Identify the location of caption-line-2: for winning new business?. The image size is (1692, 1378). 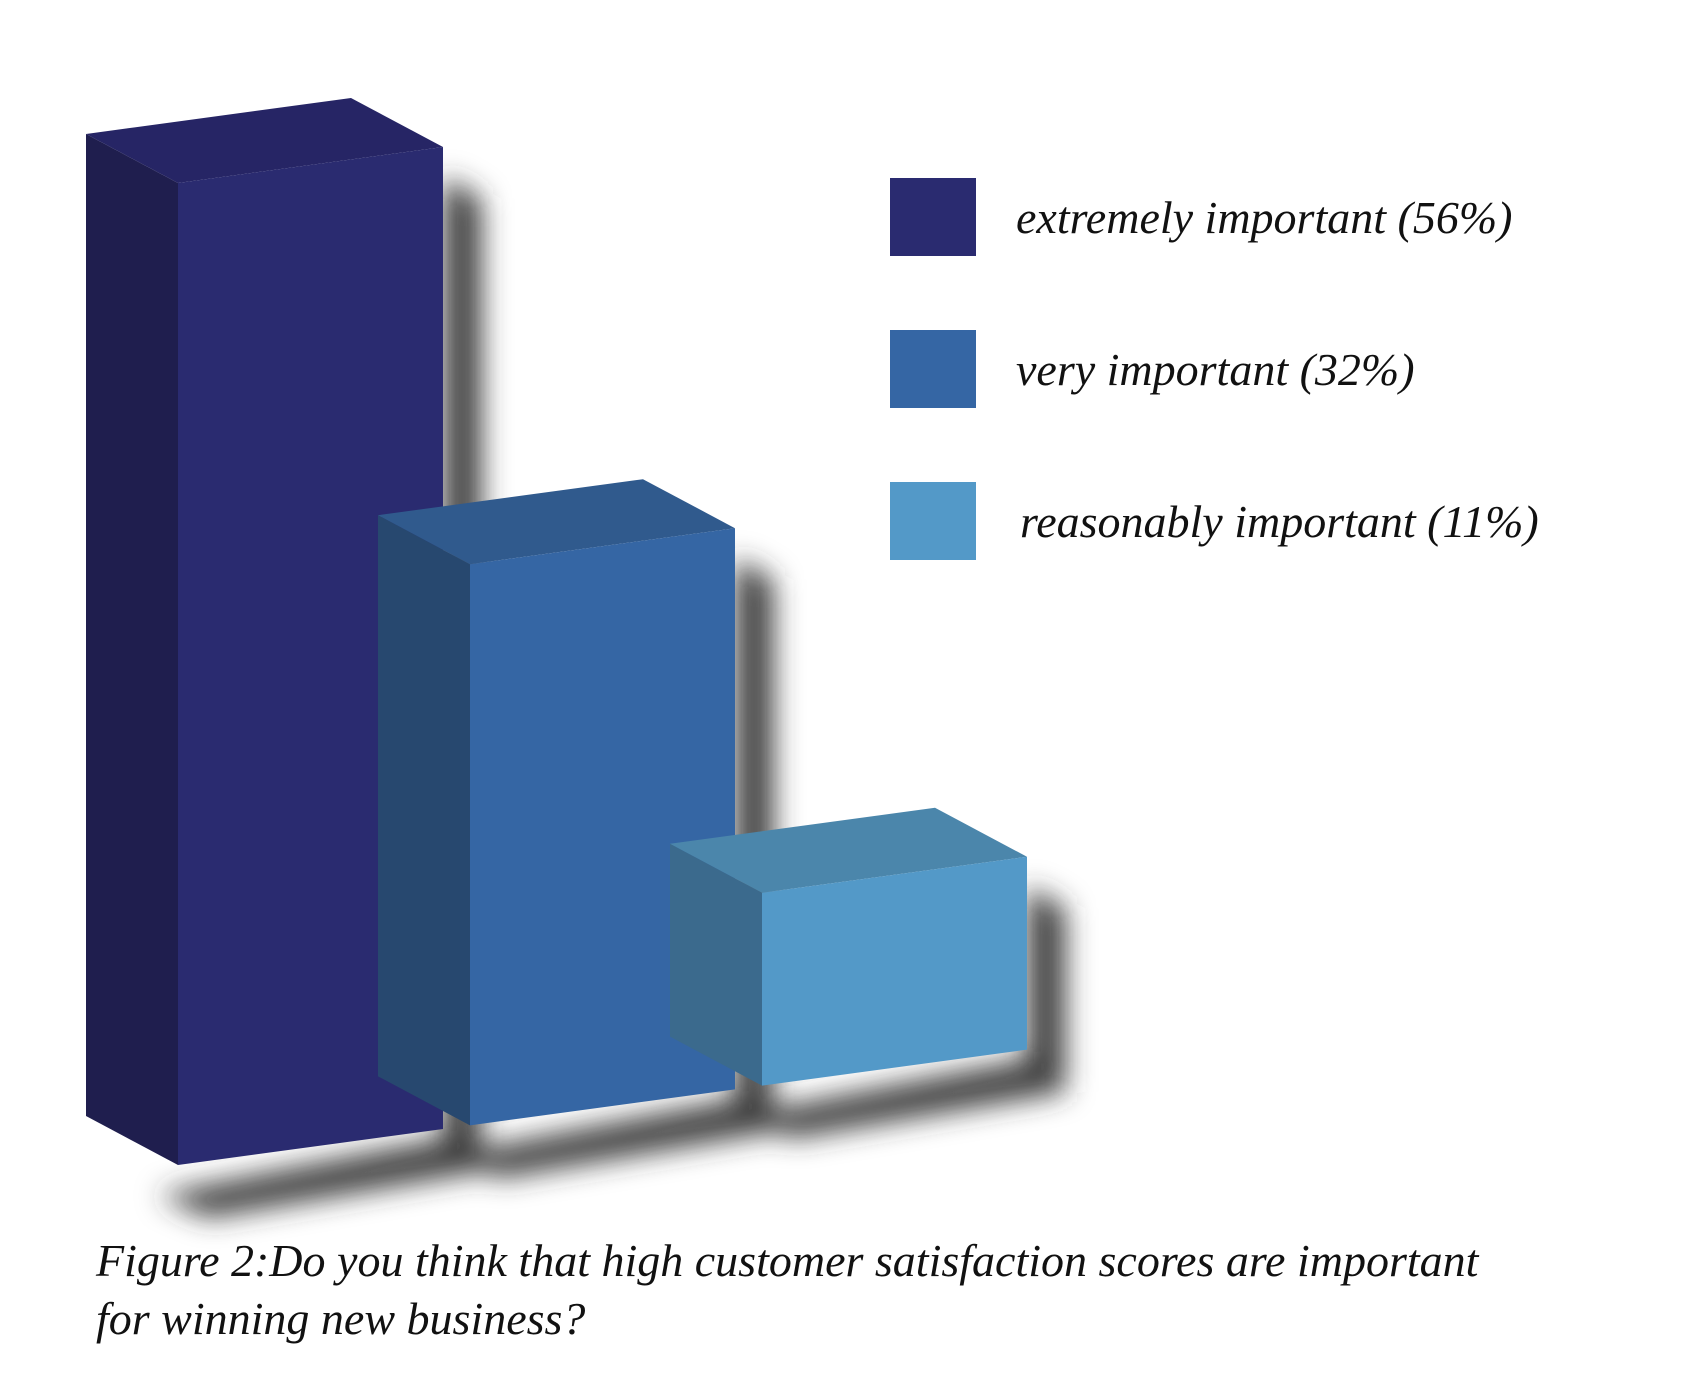
(341, 1318).